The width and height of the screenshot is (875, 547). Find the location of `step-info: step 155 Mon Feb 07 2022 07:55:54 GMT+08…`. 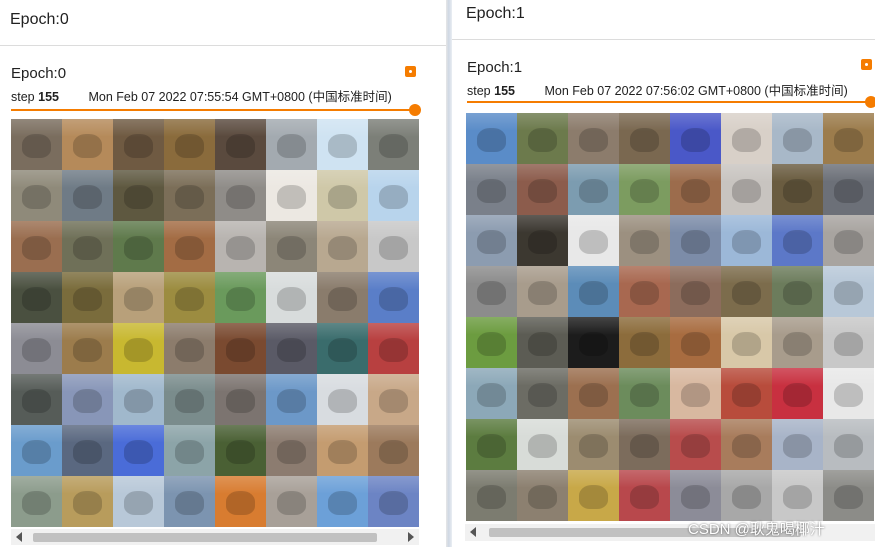

step-info: step 155 Mon Feb 07 2022 07:55:54 GMT+08… is located at coordinates (201, 95).